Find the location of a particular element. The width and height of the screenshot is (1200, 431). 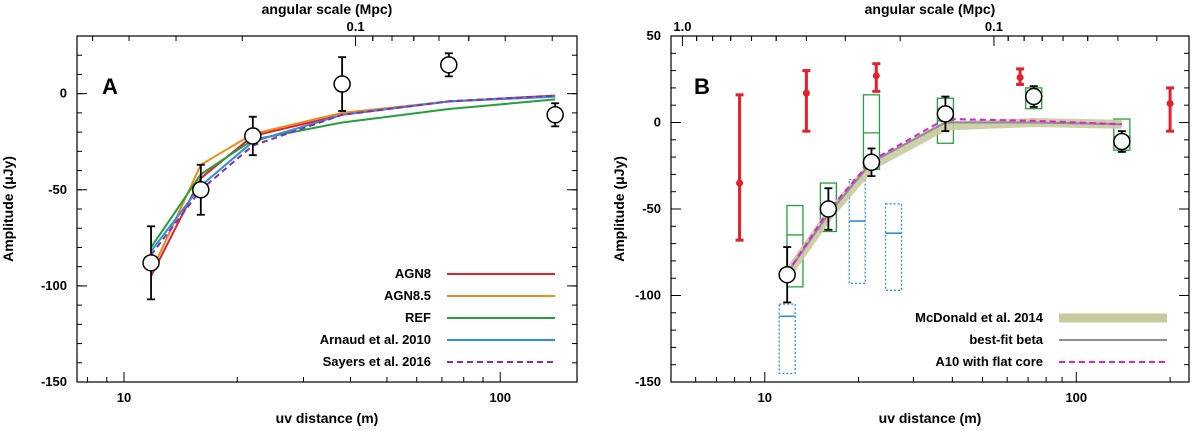

panel-b-y-axis-title: Amplitude (μJy) is located at coordinates (619, 209).